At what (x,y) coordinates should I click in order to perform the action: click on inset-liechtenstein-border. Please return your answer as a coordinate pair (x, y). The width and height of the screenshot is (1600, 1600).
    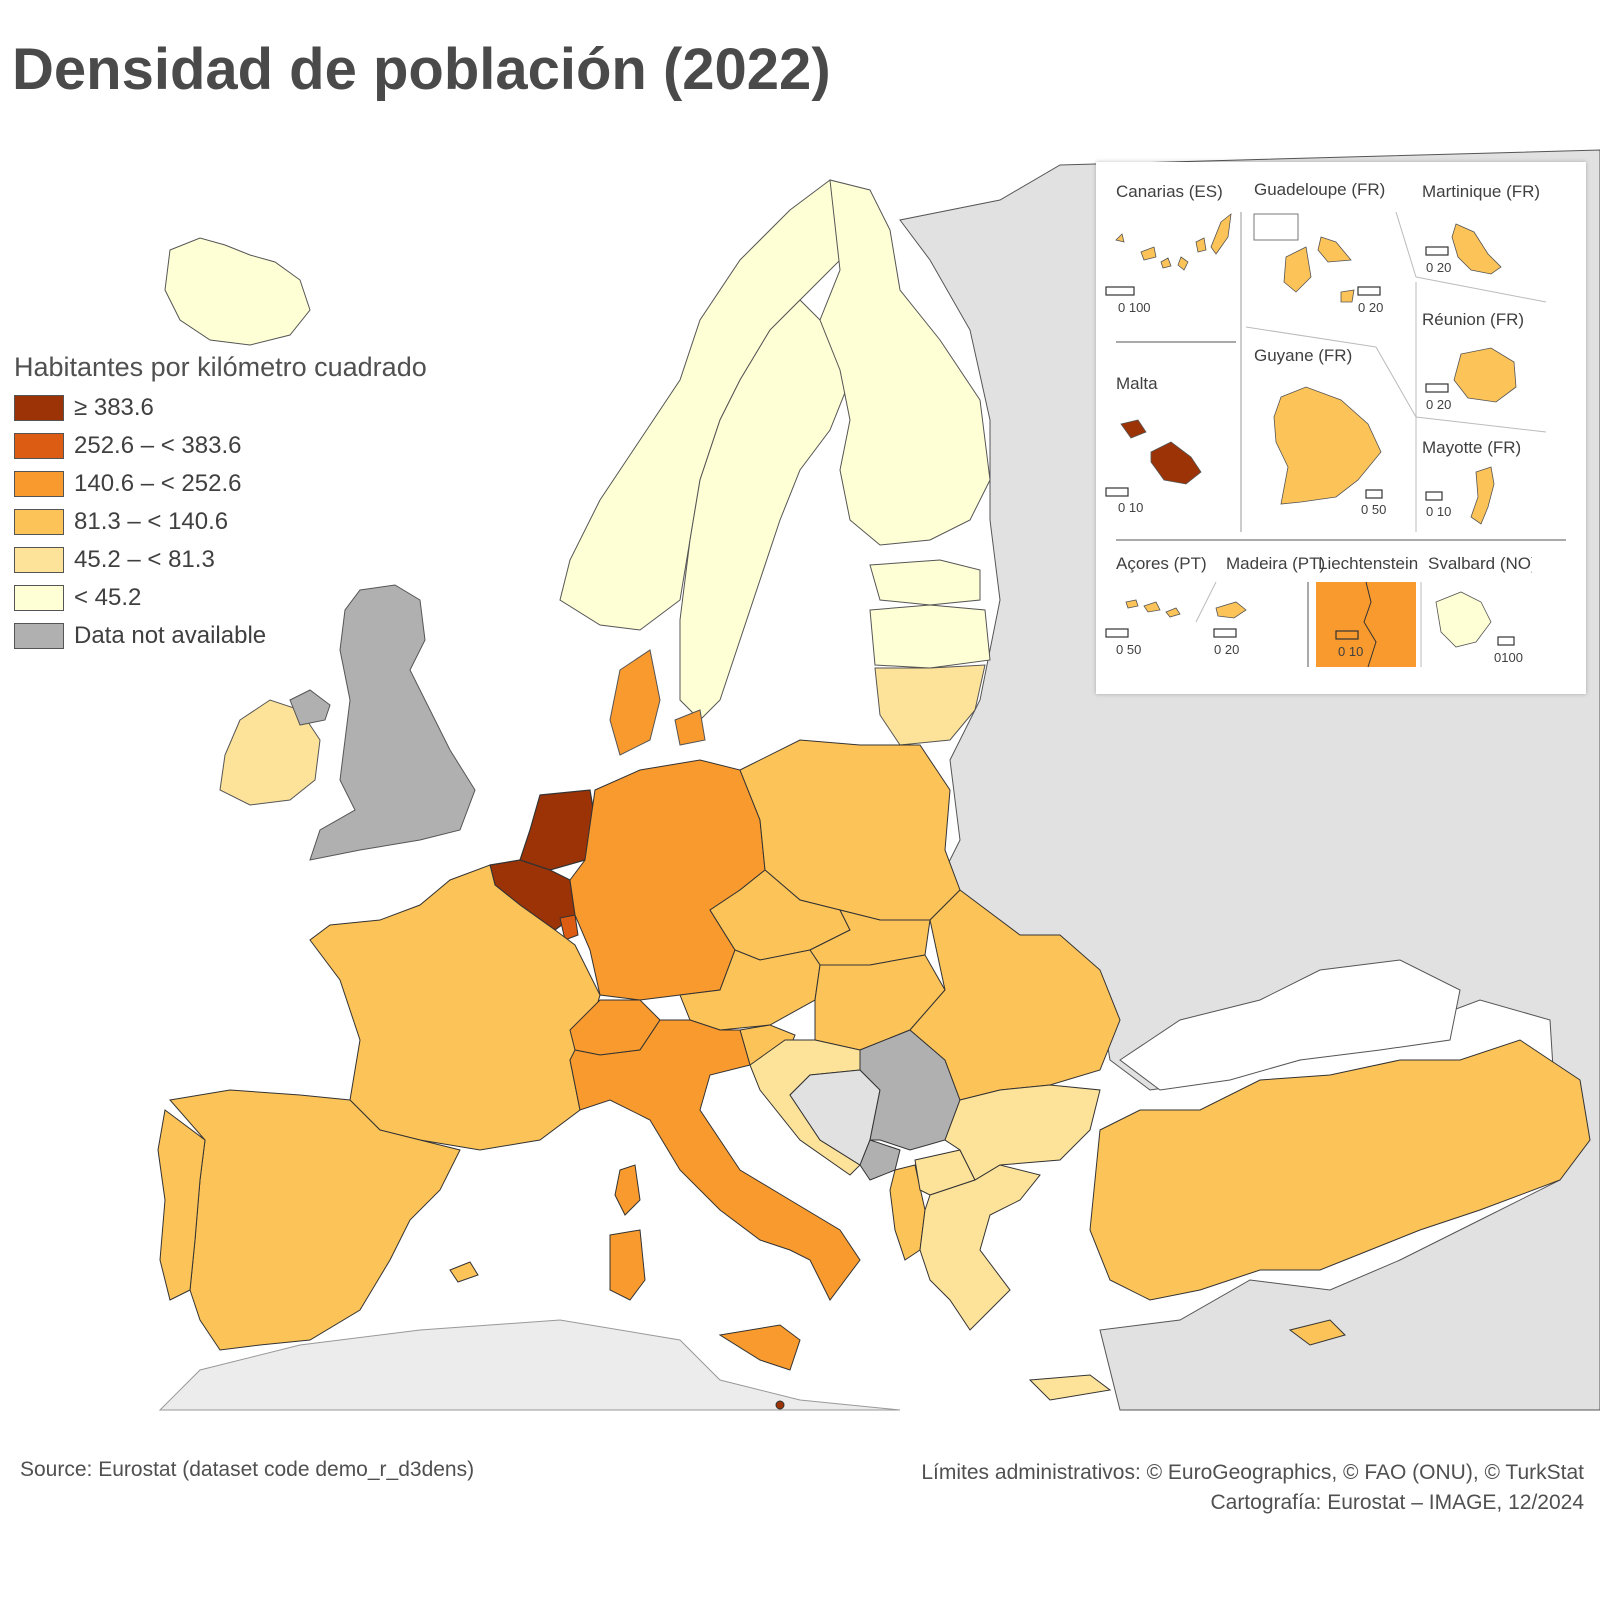
    Looking at the image, I should click on (1370, 624).